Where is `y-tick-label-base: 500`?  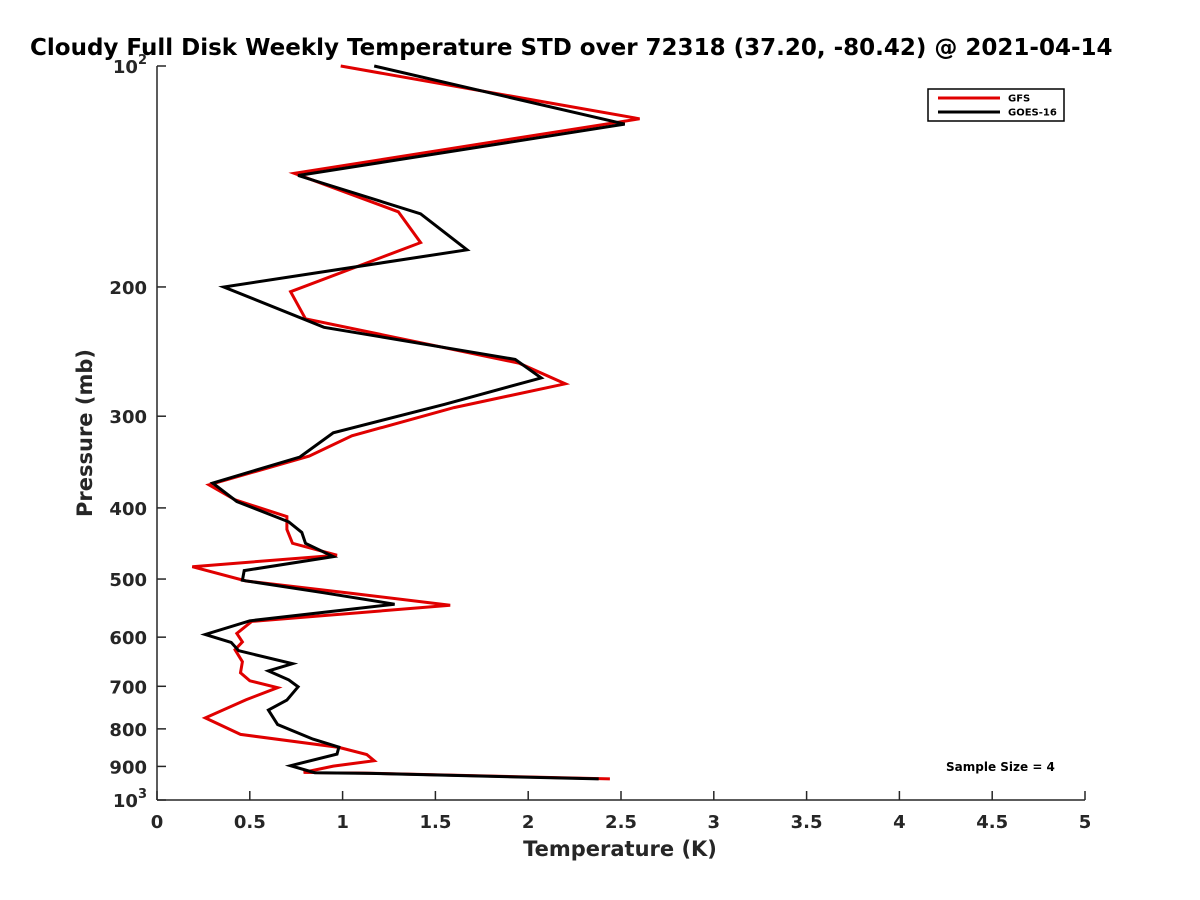 y-tick-label-base: 500 is located at coordinates (128, 580).